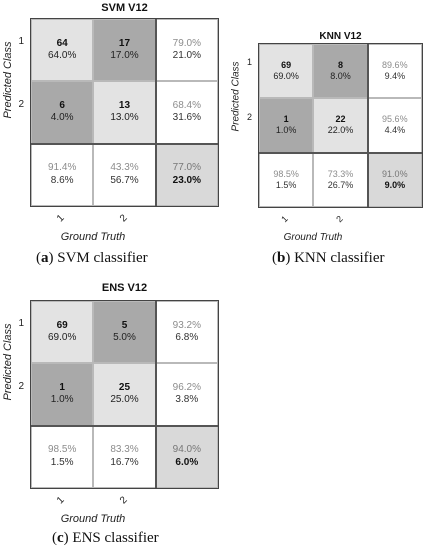  I want to click on matrix-cell: 5 5.0%, so click(124, 332).